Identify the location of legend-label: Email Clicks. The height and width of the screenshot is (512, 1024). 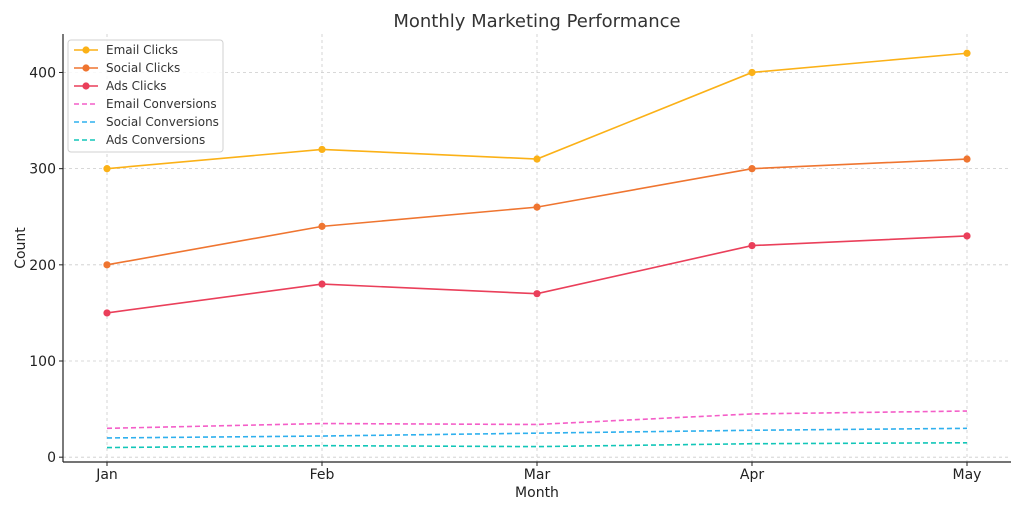
(142, 50).